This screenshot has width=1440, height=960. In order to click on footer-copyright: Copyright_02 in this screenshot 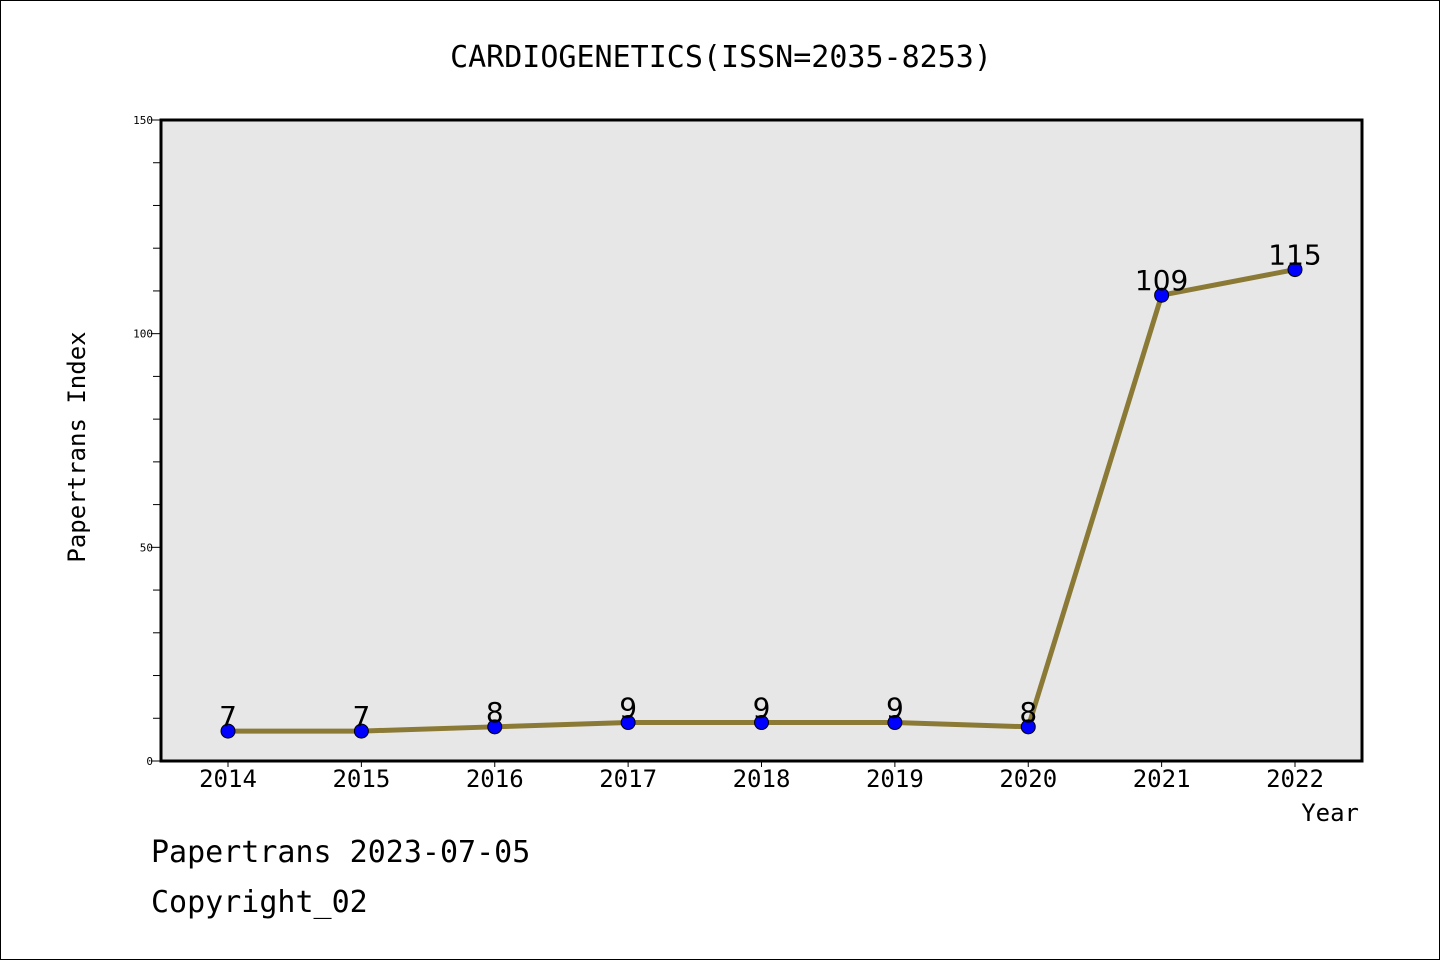, I will do `click(259, 902)`.